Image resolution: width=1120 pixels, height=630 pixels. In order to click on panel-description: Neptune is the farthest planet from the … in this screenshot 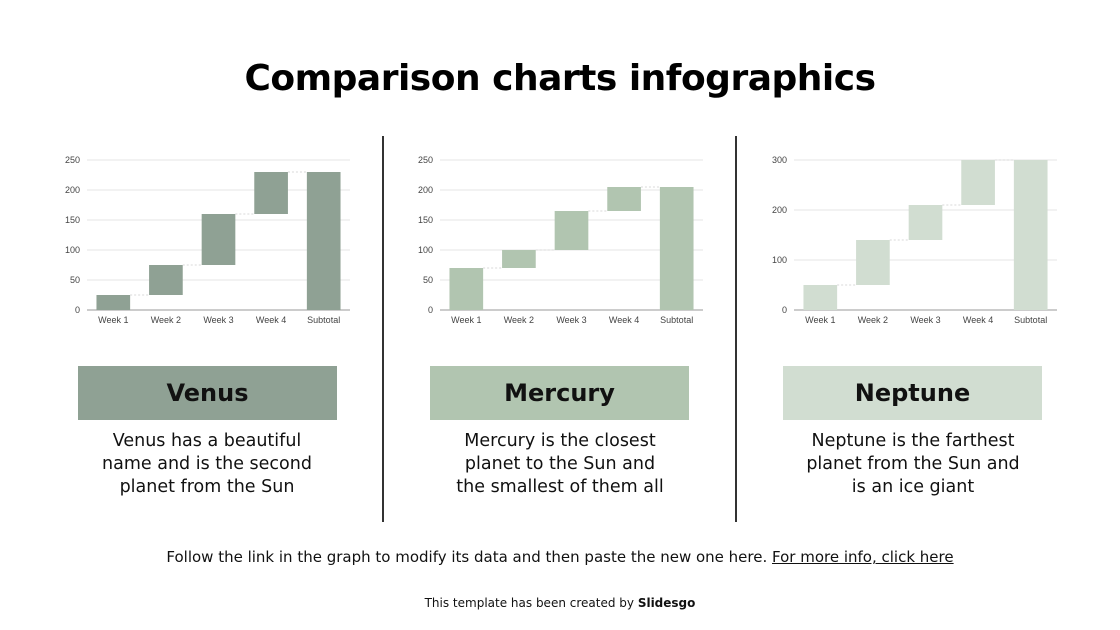, I will do `click(913, 464)`.